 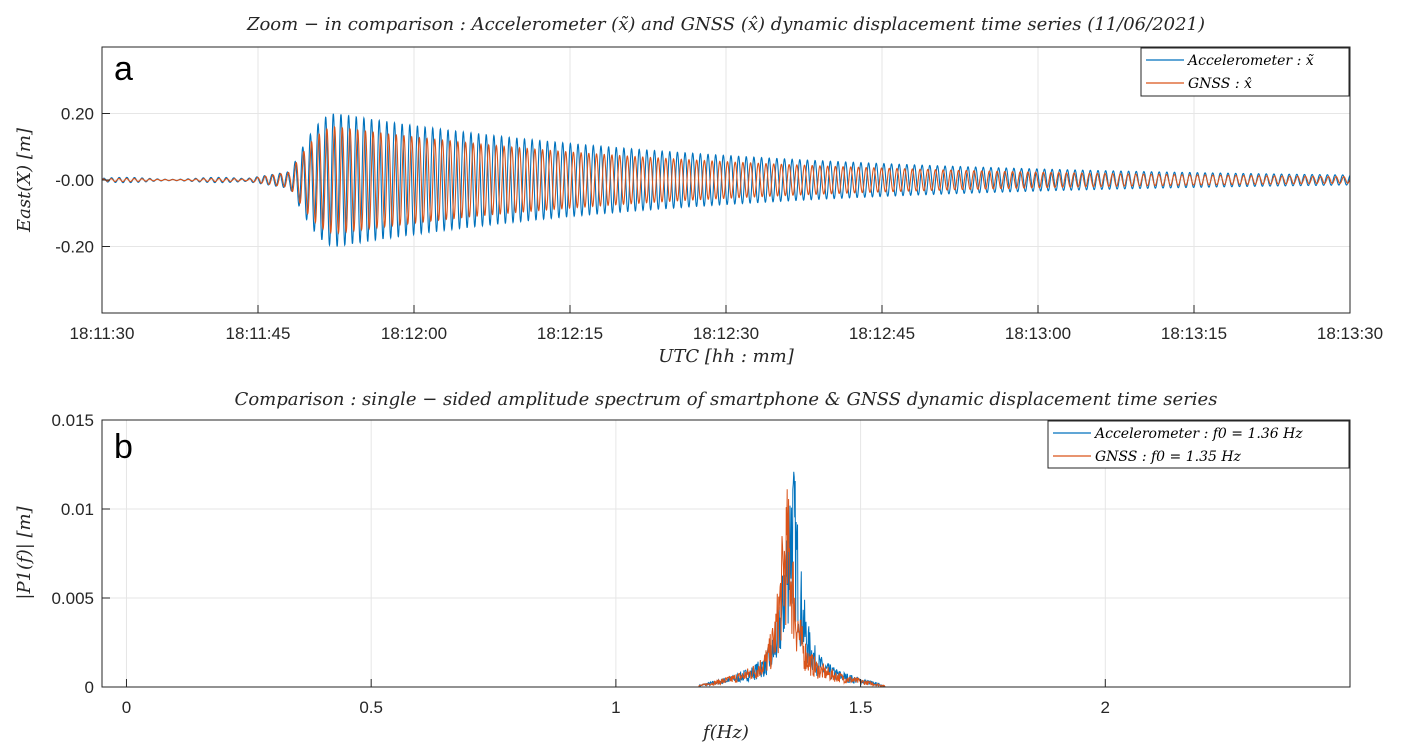 I want to click on x-tick-label: 18:12:15, so click(x=570, y=333).